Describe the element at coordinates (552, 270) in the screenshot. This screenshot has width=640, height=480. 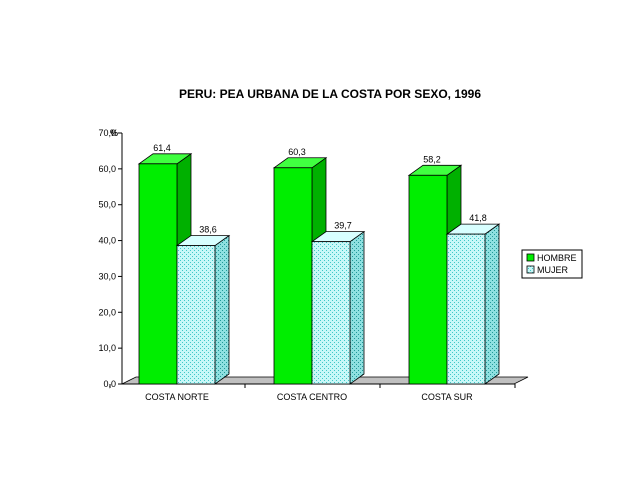
I see `legend-label-mujer: MUJER` at that location.